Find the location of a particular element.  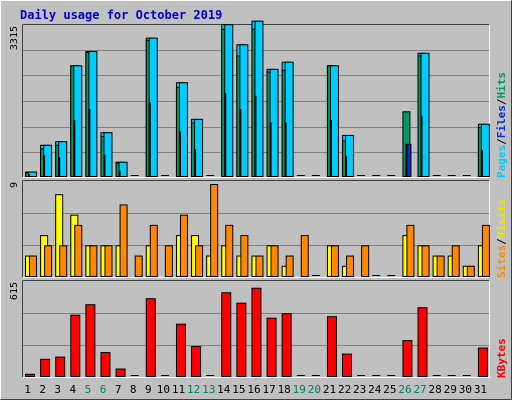

panel-kbytes-max-label: 615 is located at coordinates (14, 291).